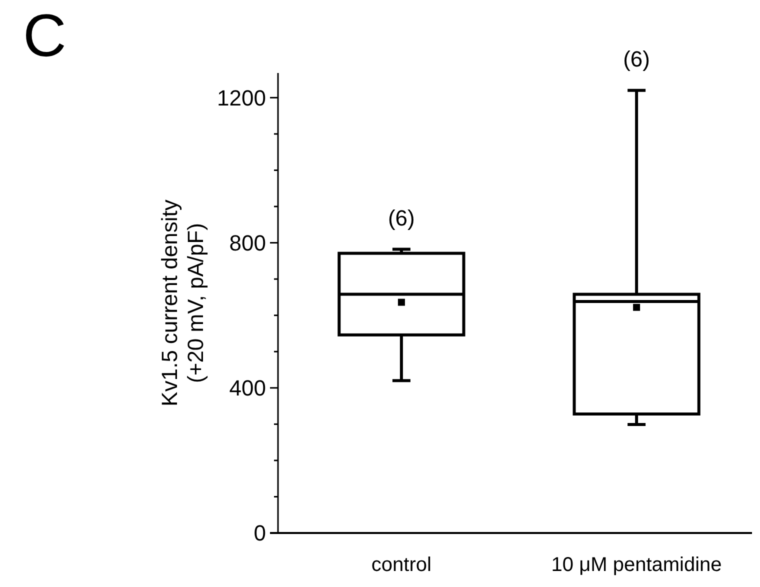  I want to click on y-tick-label: 1200, so click(241, 97).